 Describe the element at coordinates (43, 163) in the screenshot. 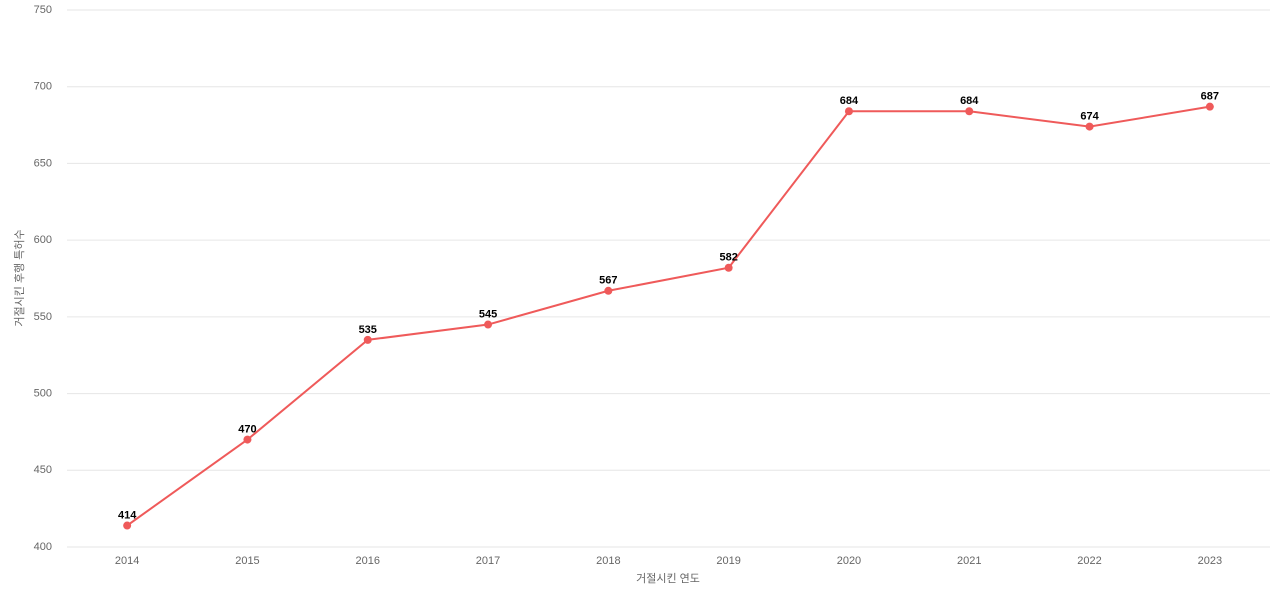

I see `y-tick-label: 650` at that location.